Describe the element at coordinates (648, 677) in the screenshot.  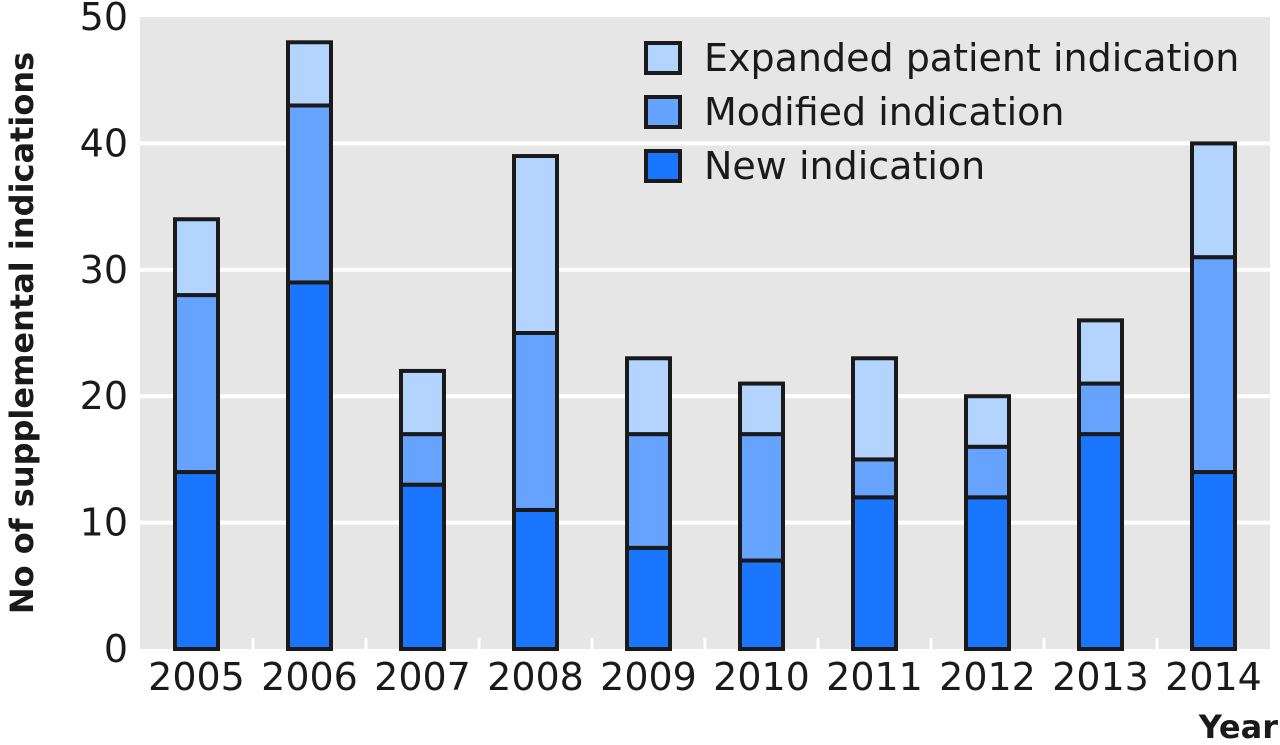
I see `x-tick-label: 2009` at that location.